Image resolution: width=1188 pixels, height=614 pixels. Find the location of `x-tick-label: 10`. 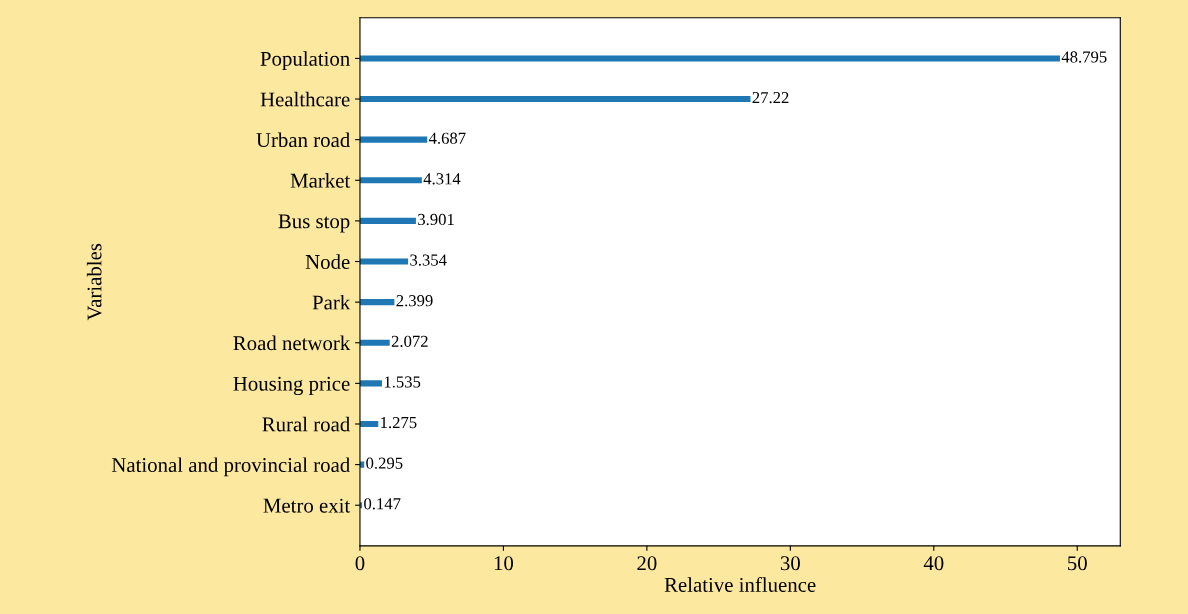

x-tick-label: 10 is located at coordinates (504, 563).